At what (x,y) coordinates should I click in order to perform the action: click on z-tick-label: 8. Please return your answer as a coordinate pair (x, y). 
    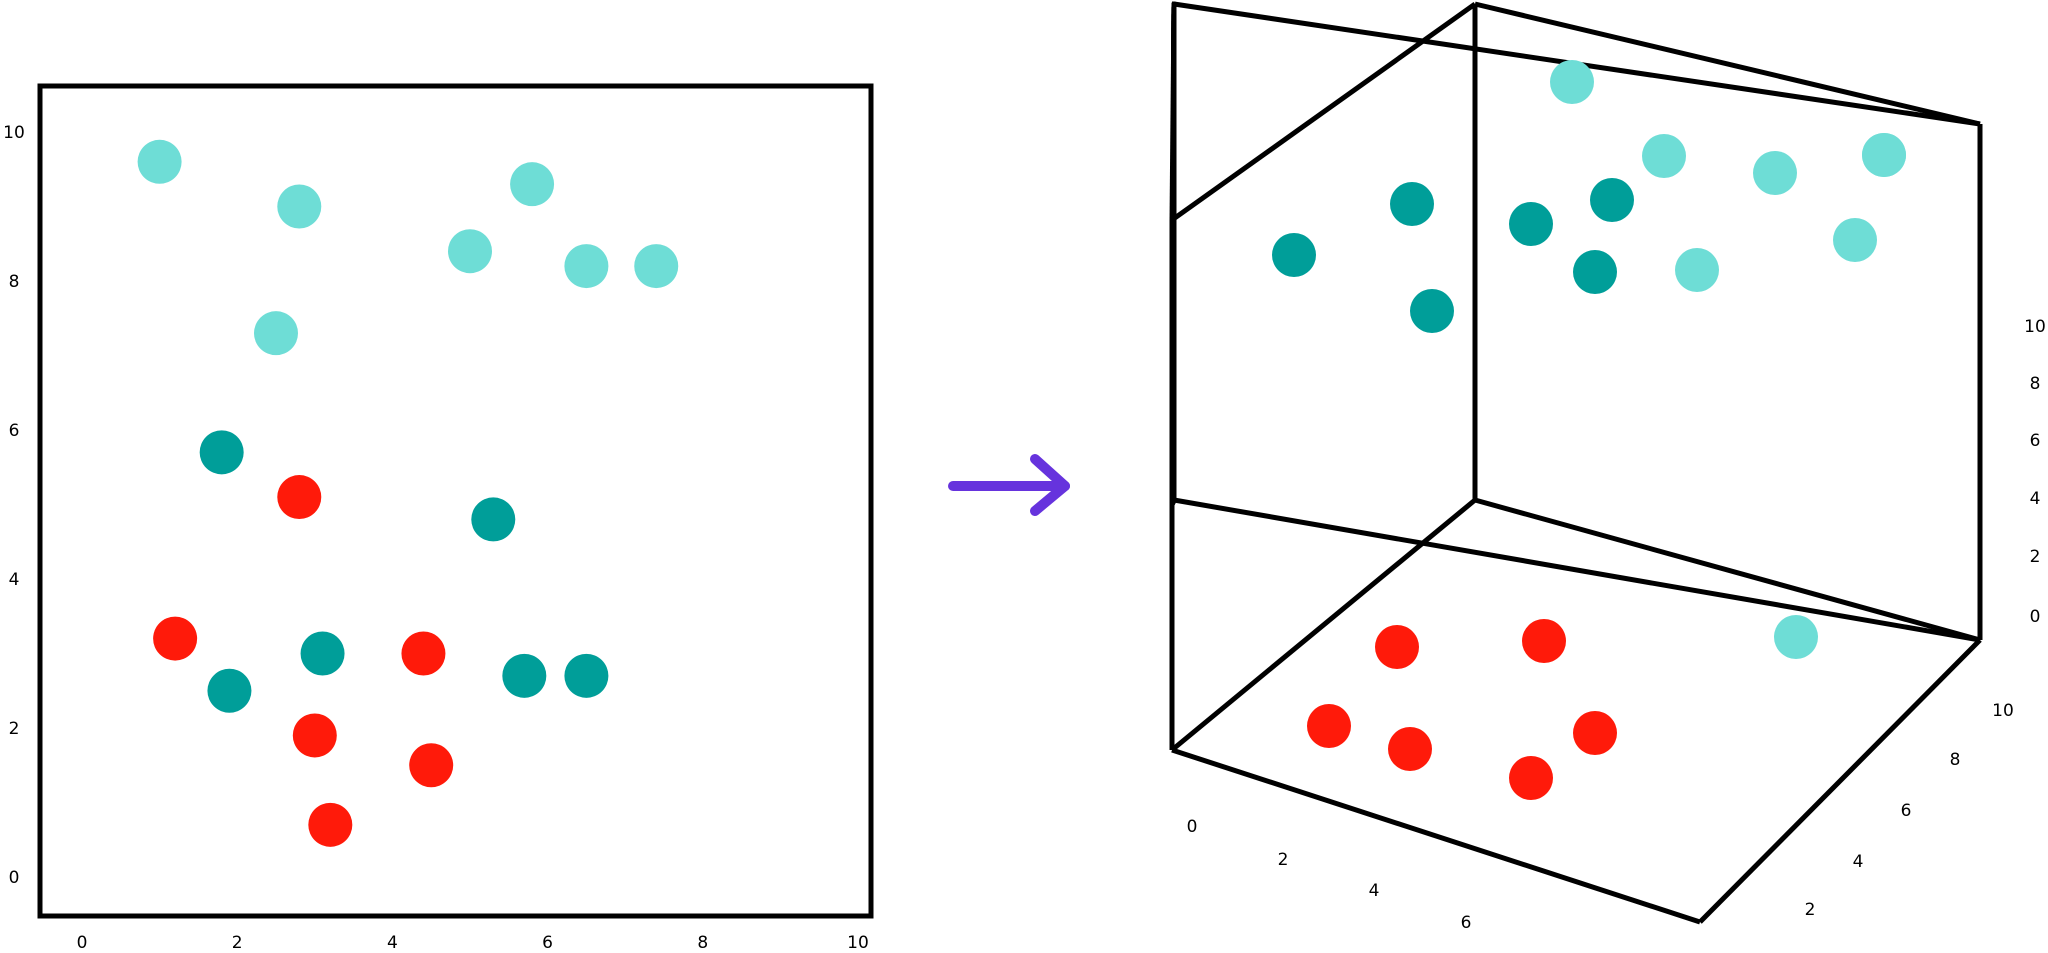
    Looking at the image, I should click on (2035, 384).